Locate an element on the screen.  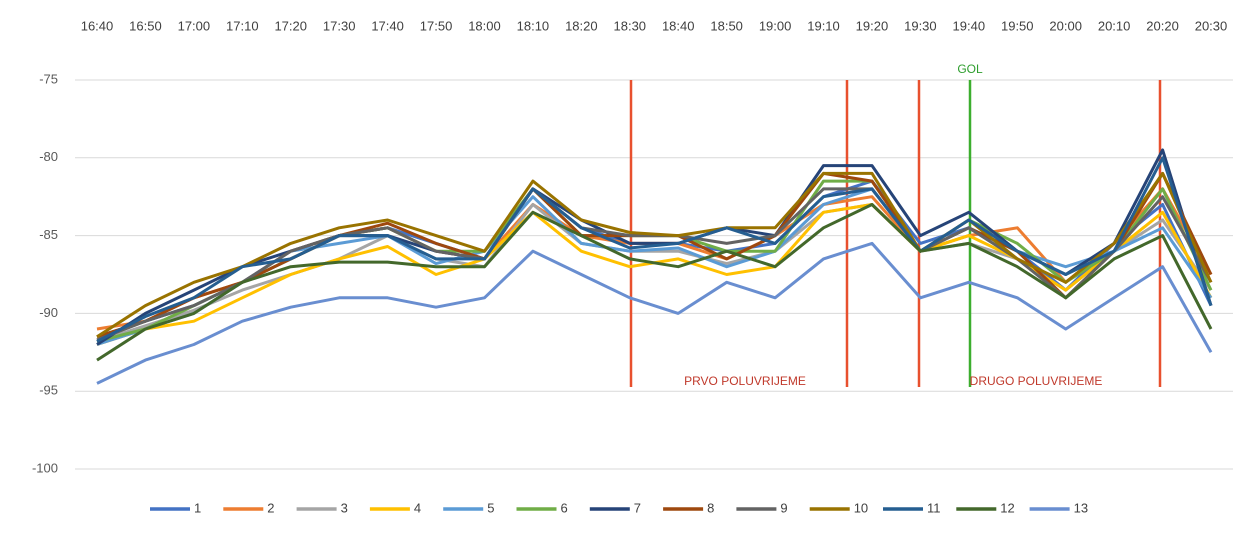
x-tick-label: 17:00 is located at coordinates (194, 25).